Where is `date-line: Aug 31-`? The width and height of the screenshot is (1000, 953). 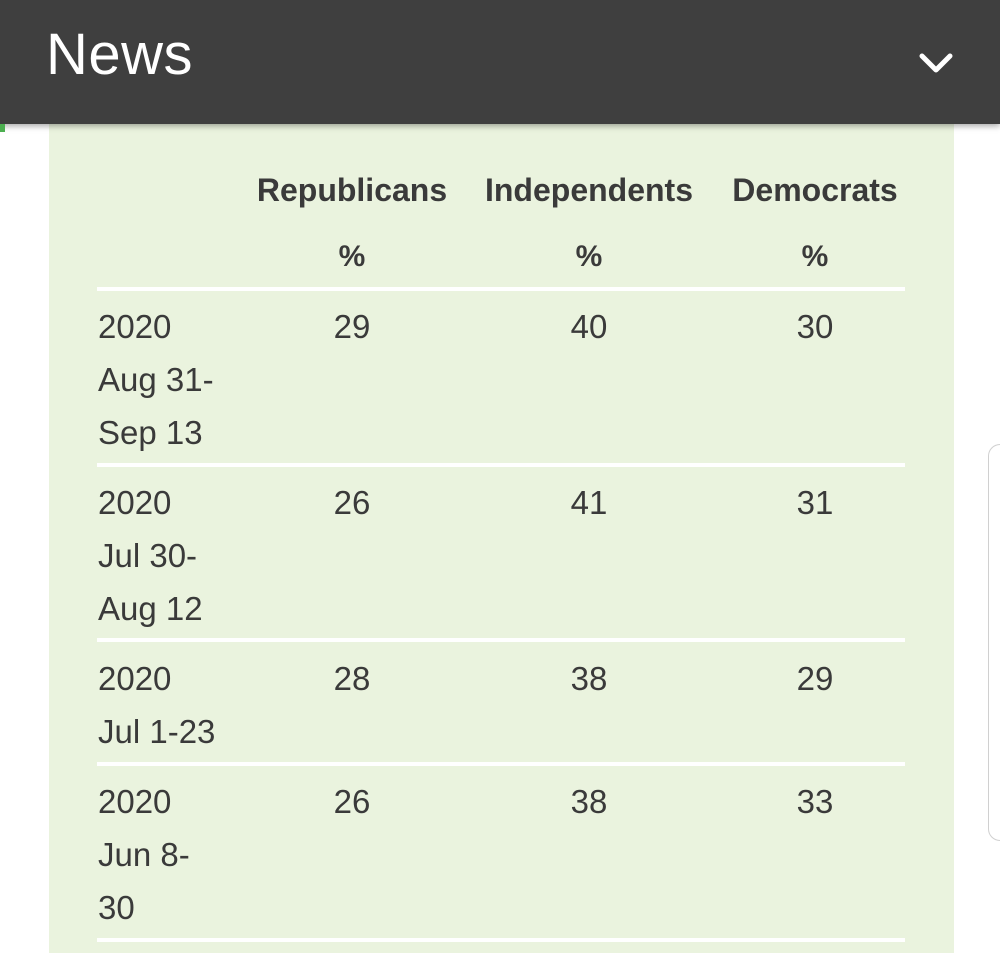 date-line: Aug 31- is located at coordinates (156, 379).